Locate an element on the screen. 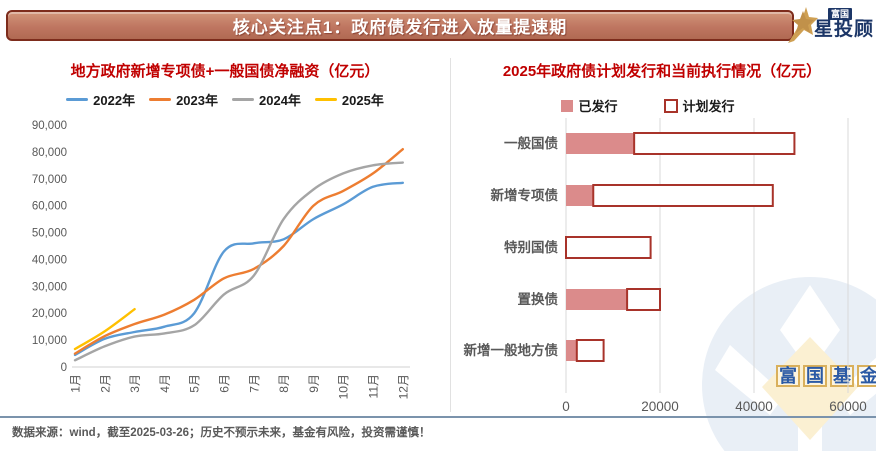 The width and height of the screenshot is (876, 456). y-tick-label: 0 is located at coordinates (64, 368).